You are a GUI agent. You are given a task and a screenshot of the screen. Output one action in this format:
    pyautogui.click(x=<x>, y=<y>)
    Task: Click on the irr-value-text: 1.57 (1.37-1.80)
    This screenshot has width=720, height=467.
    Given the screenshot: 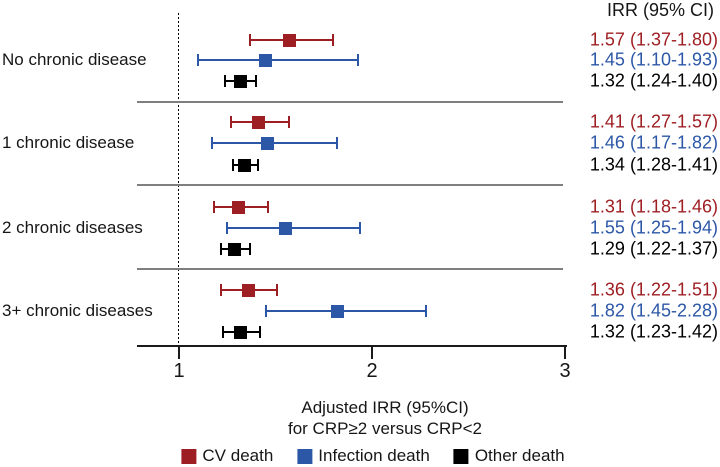 What is the action you would take?
    pyautogui.click(x=653, y=39)
    